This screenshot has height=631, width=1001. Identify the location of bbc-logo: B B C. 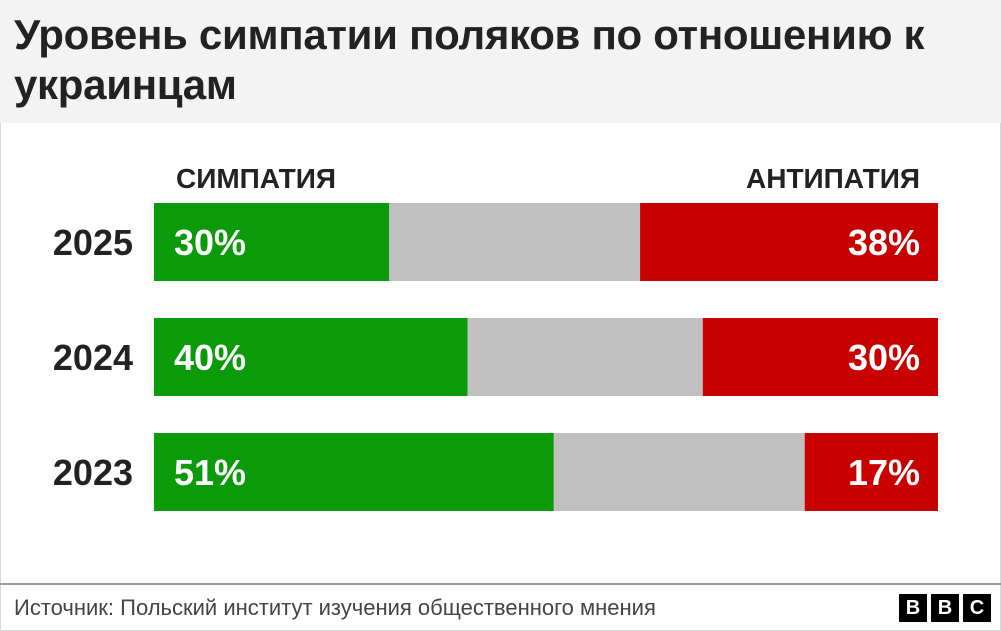
(945, 608).